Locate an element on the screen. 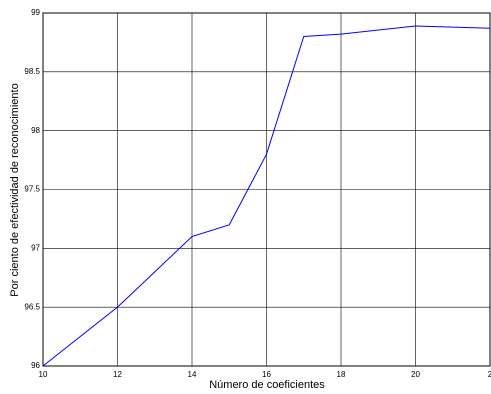  x-tick-label: 2 is located at coordinates (489, 374).